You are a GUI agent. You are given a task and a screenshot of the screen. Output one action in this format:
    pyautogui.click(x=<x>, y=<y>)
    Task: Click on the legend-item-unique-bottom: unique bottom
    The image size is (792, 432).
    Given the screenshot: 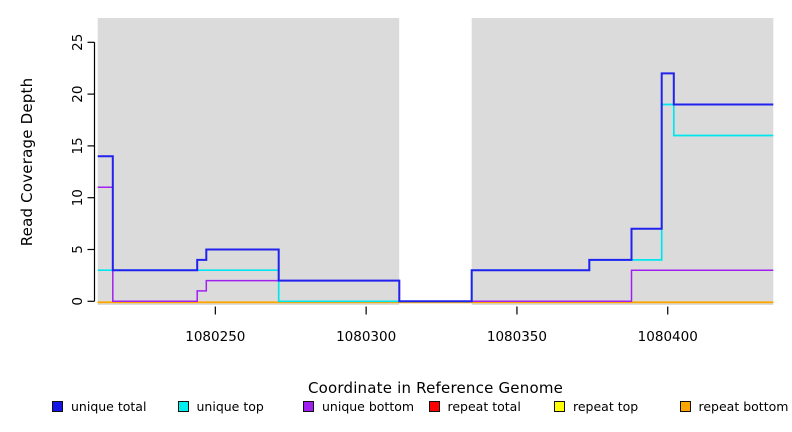 What is the action you would take?
    pyautogui.click(x=366, y=406)
    